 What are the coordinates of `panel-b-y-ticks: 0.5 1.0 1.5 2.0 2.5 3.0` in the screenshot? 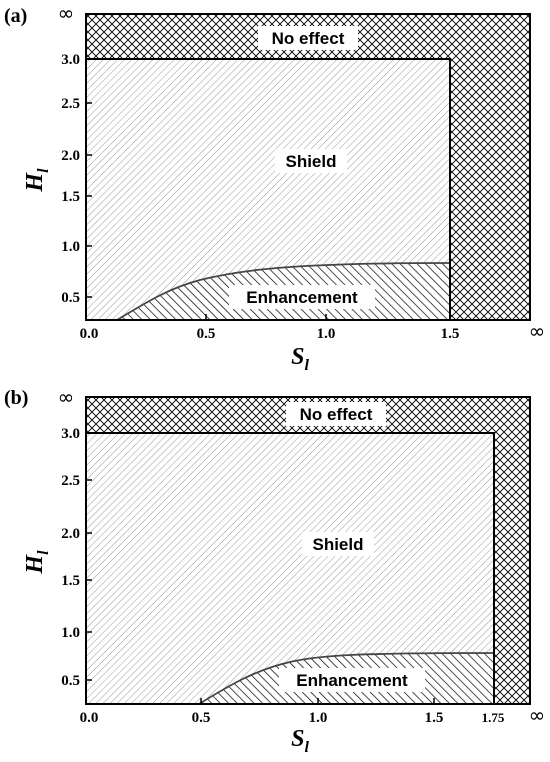 It's located at (76, 557).